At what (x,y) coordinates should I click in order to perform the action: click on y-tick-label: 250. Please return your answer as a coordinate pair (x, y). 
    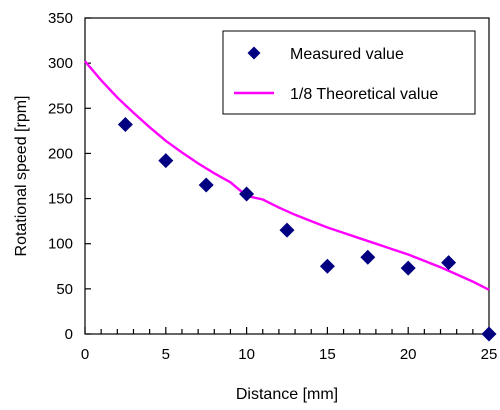
    Looking at the image, I should click on (60, 108).